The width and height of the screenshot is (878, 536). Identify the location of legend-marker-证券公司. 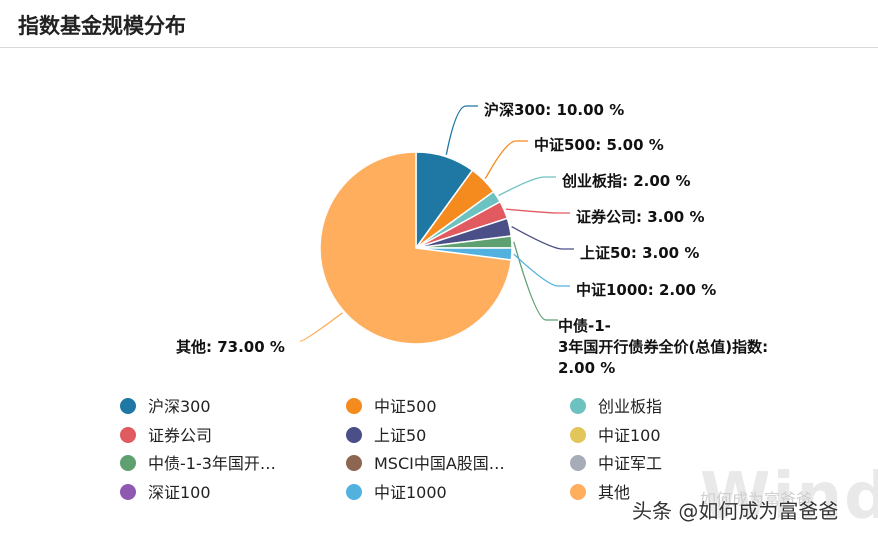
(128, 435).